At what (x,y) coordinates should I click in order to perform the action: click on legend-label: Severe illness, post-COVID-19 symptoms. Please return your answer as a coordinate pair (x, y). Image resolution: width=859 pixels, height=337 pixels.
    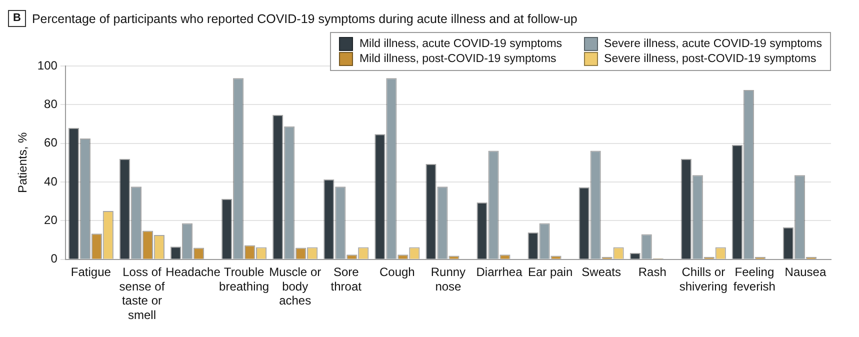
    Looking at the image, I should click on (710, 59).